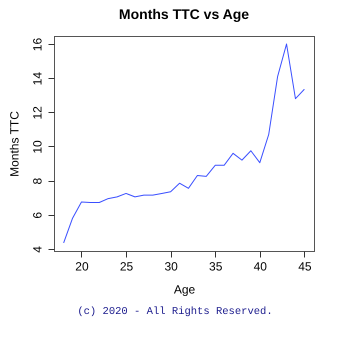  What do you see at coordinates (127, 267) in the screenshot?
I see `x-tick-label: 25` at bounding box center [127, 267].